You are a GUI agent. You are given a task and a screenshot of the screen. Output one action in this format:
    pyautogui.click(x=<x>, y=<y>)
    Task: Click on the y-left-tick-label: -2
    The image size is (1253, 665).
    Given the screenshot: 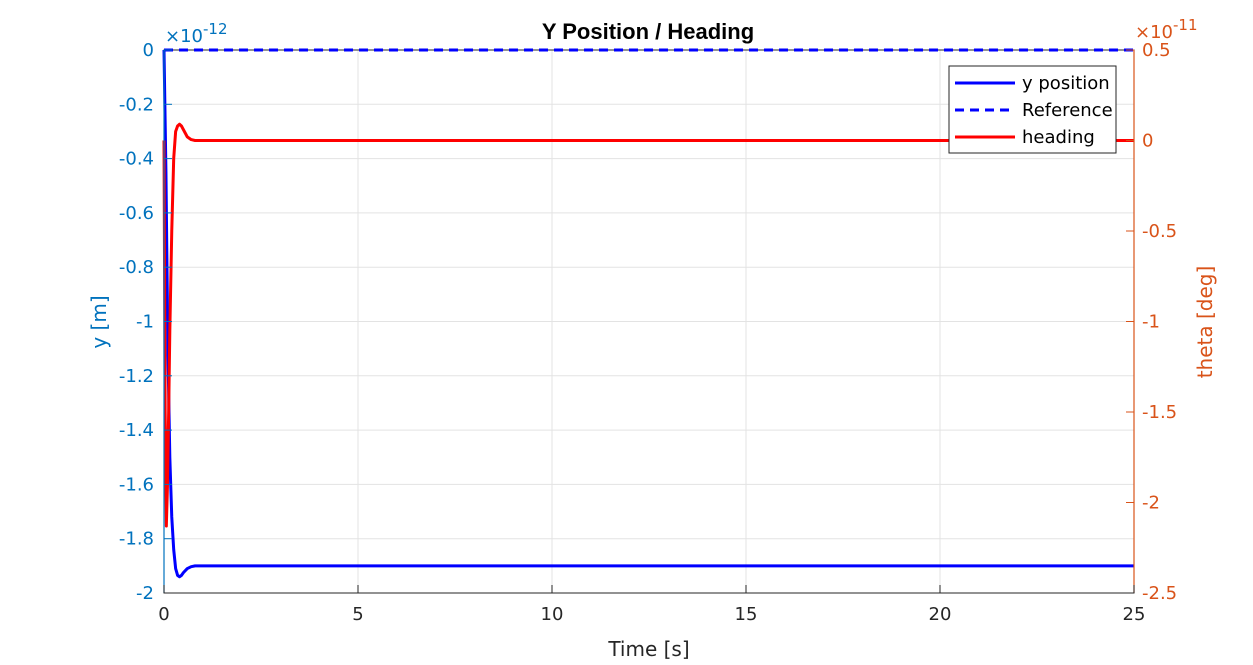 What is the action you would take?
    pyautogui.click(x=145, y=593)
    